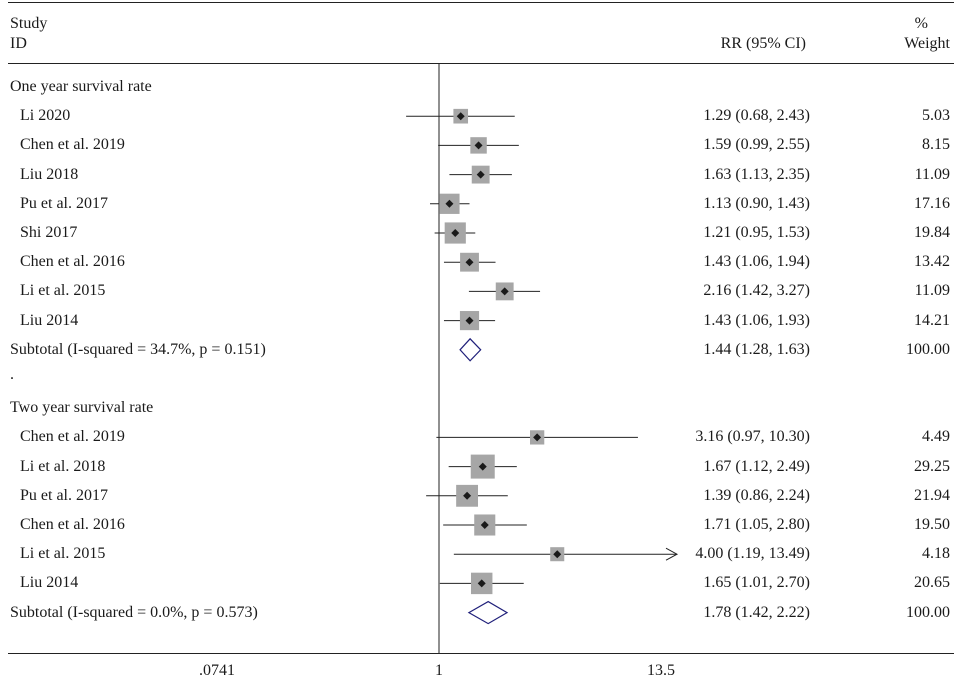  What do you see at coordinates (45, 116) in the screenshot?
I see `study-label: Li 2020` at bounding box center [45, 116].